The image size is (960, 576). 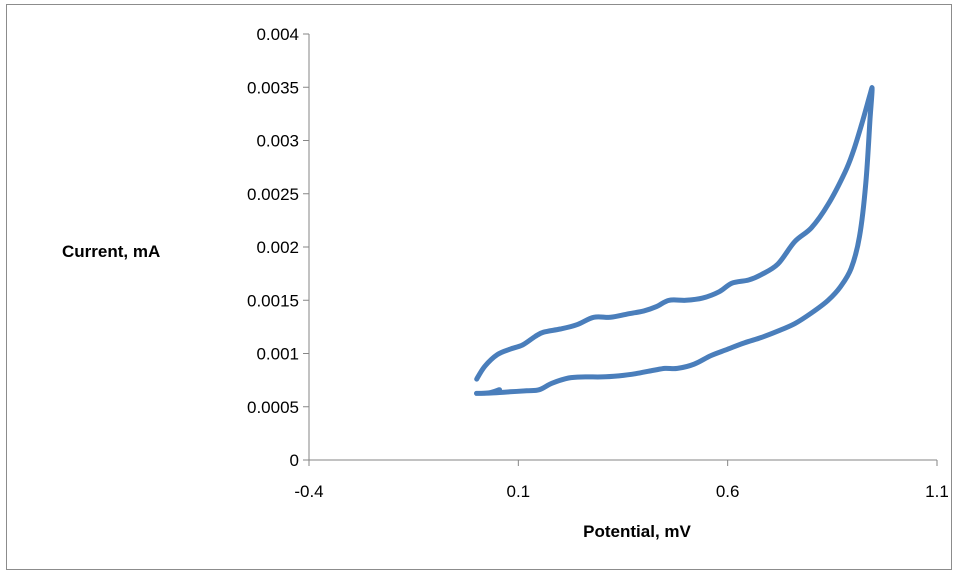 I want to click on y-tick-label: 0.001, so click(x=277, y=354).